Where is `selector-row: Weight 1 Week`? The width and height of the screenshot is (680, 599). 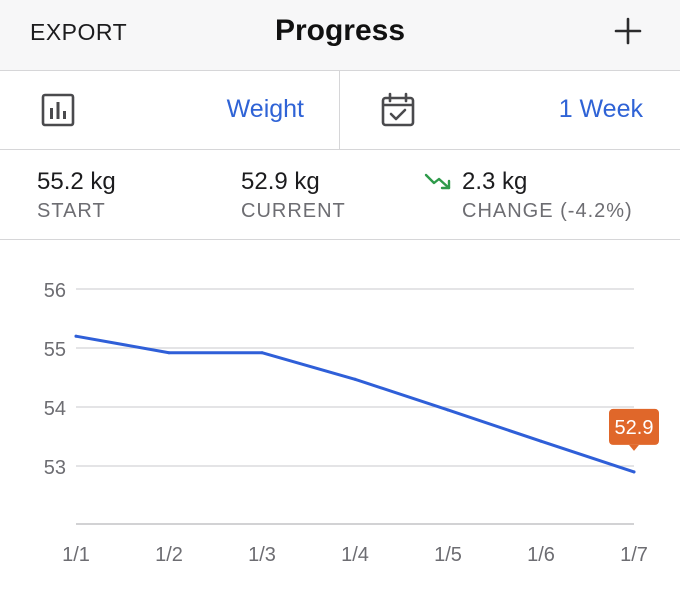 selector-row: Weight 1 Week is located at coordinates (340, 110).